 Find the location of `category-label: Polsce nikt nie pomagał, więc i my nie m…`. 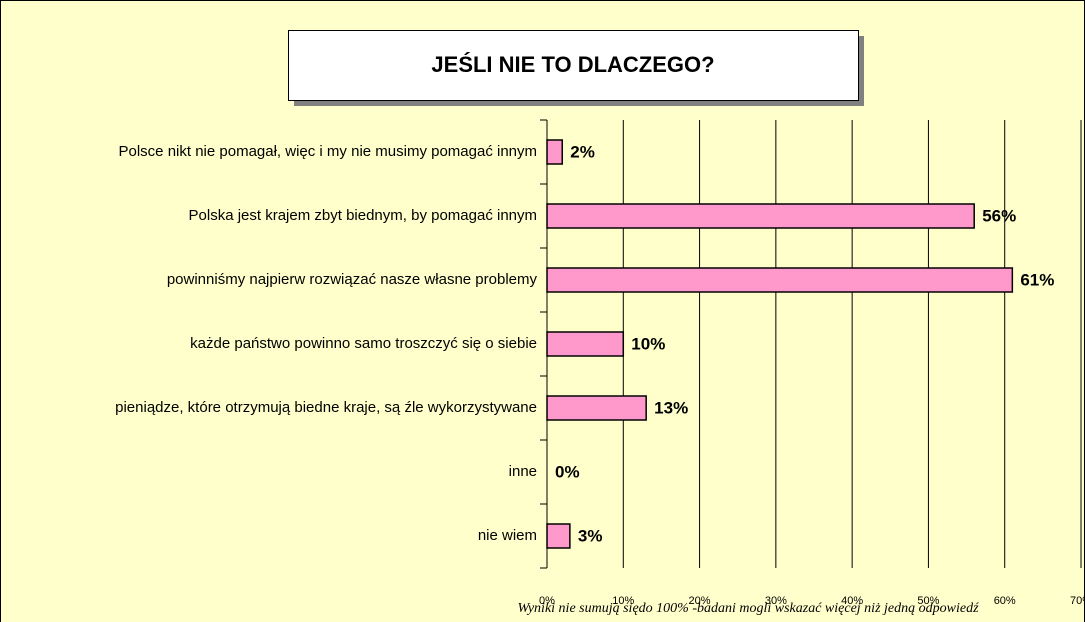

category-label: Polsce nikt nie pomagał, więc i my nie m… is located at coordinates (276, 152).